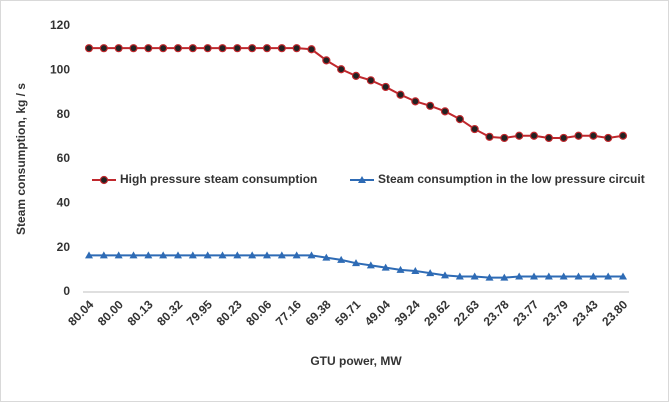 The height and width of the screenshot is (408, 670). What do you see at coordinates (60, 25) in the screenshot?
I see `y-tick-label: 120` at bounding box center [60, 25].